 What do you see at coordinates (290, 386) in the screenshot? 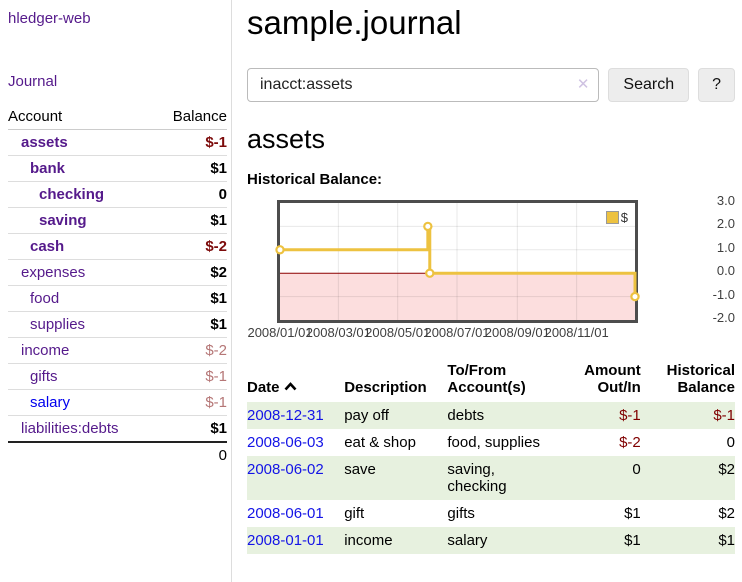
I see `sort-ascending-icon` at bounding box center [290, 386].